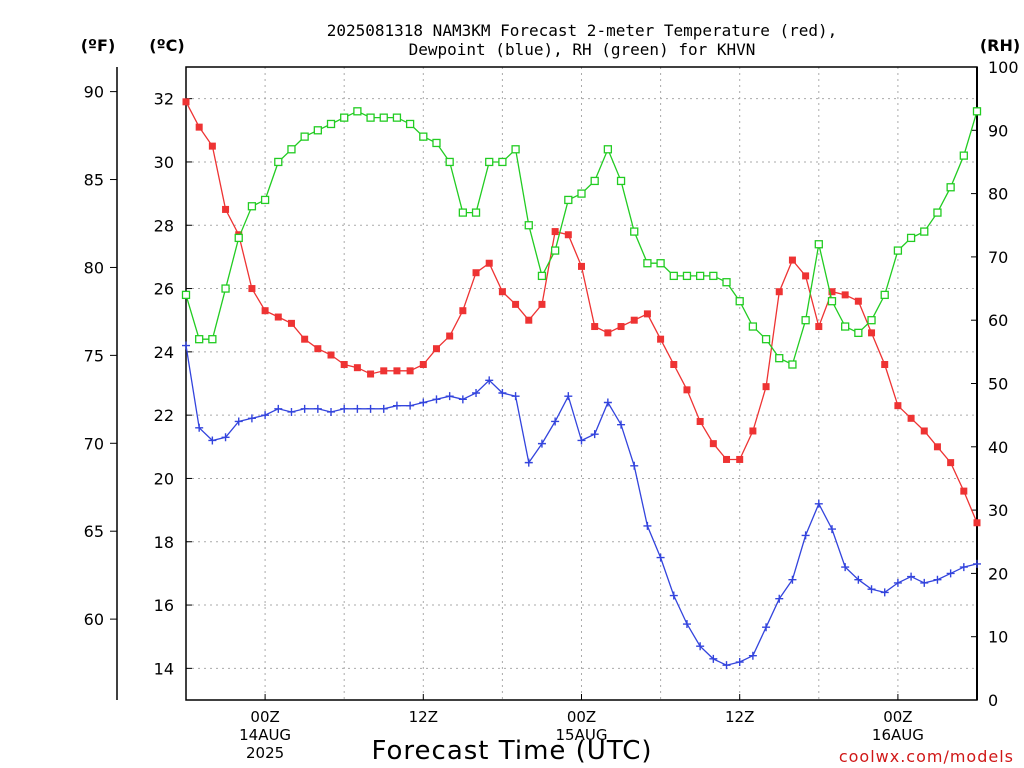 The width and height of the screenshot is (1024, 768). What do you see at coordinates (998, 130) in the screenshot?
I see `rh-tick-label: 90` at bounding box center [998, 130].